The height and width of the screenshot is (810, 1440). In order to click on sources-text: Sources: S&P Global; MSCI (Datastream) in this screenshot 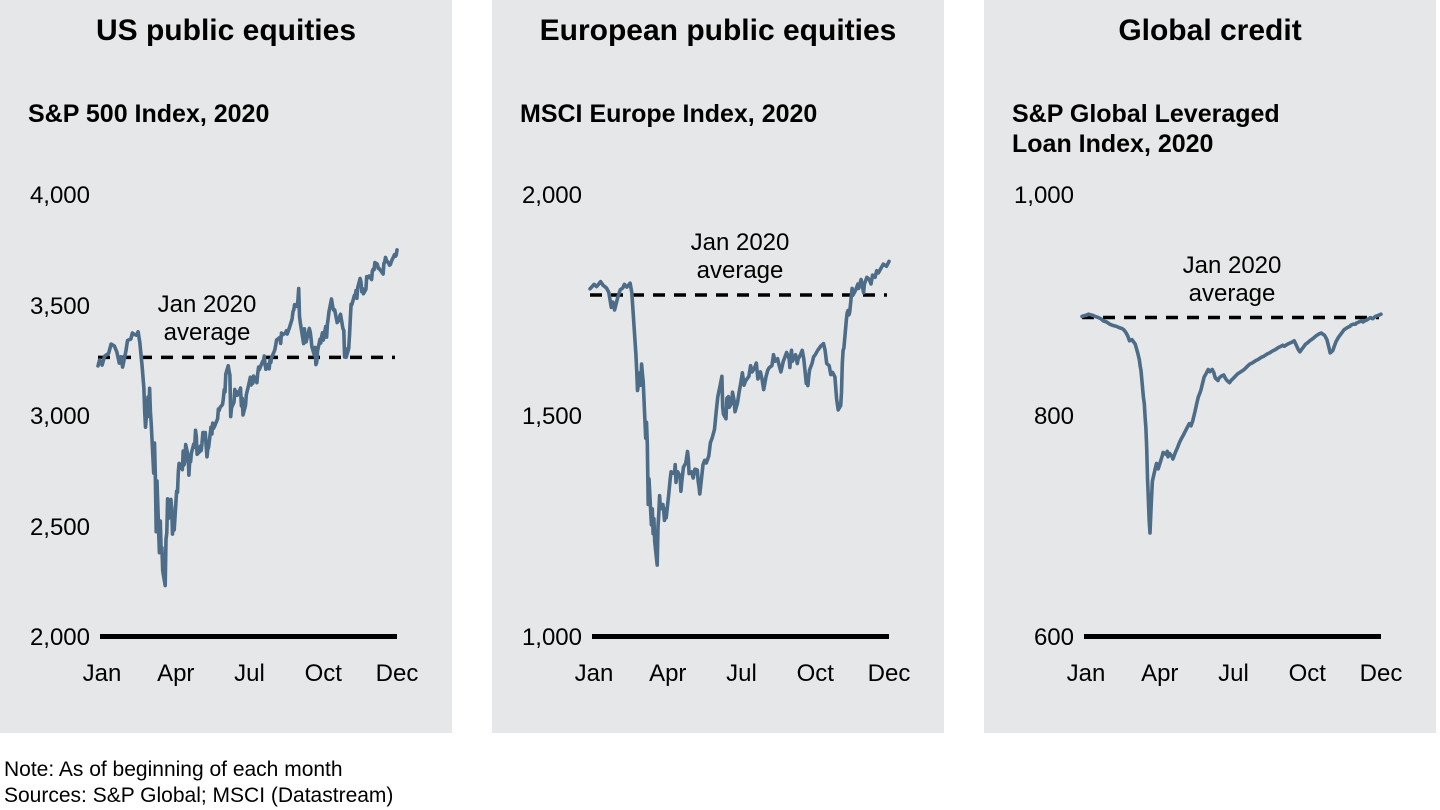, I will do `click(199, 795)`.